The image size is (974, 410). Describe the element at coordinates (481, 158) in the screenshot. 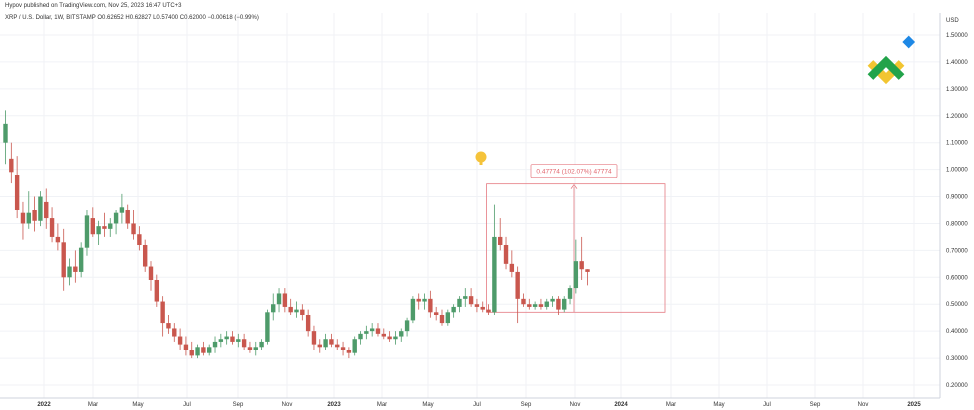

I see `lightbulb-icon` at that location.